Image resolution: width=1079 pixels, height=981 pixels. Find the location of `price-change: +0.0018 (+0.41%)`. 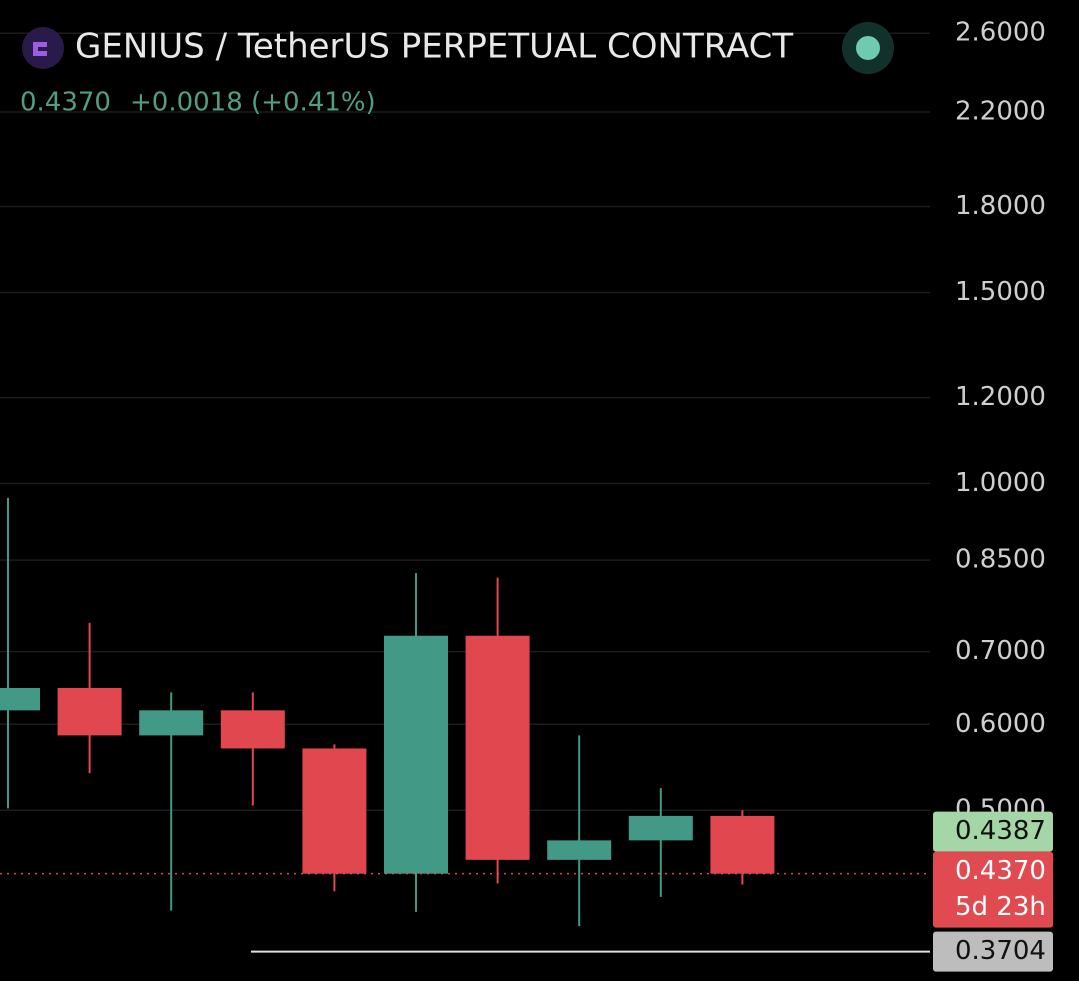

price-change: +0.0018 (+0.41%) is located at coordinates (253, 103).